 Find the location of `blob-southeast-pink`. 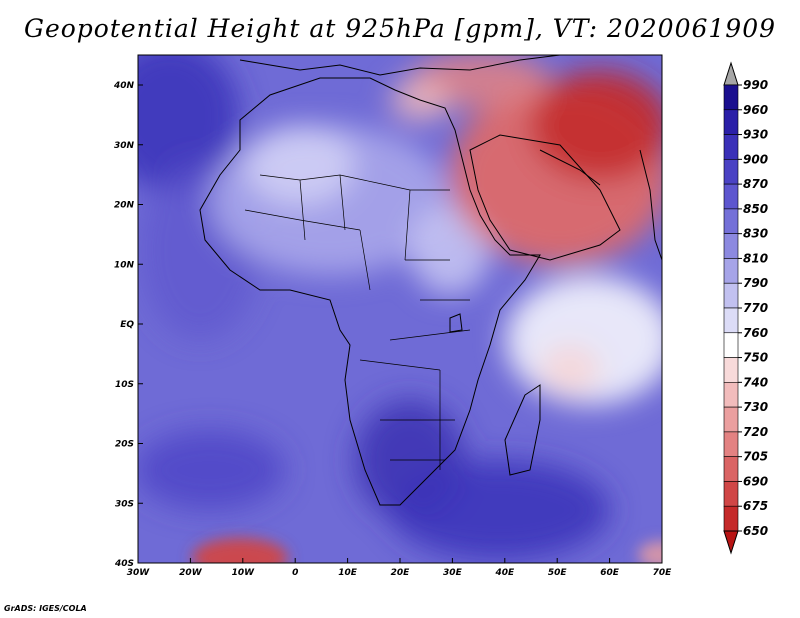

blob-southeast-pink is located at coordinates (650, 552).